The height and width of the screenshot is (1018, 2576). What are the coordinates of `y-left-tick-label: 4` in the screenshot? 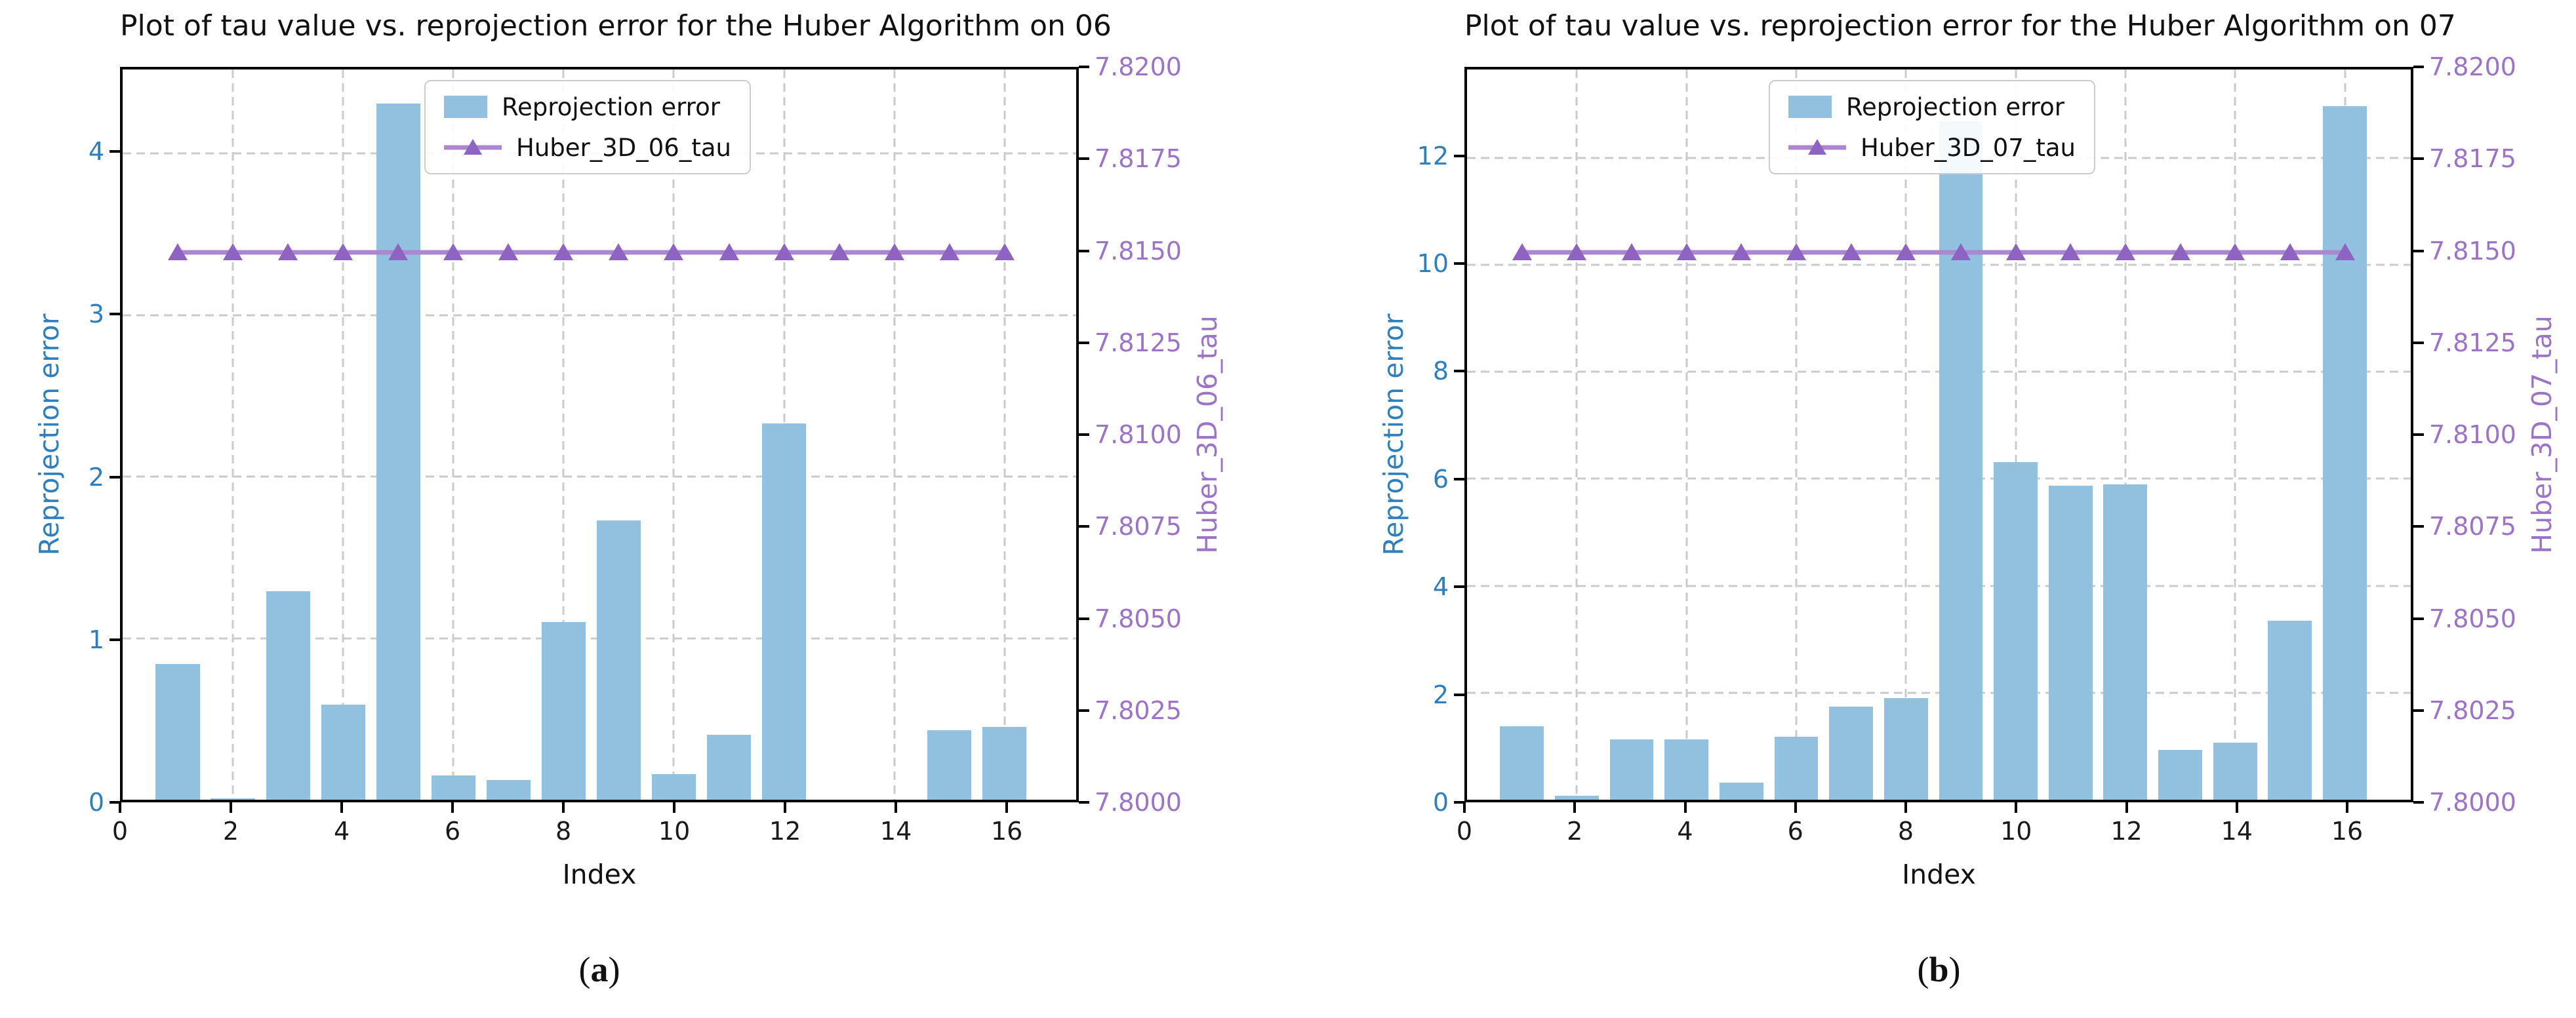 It's located at (96, 151).